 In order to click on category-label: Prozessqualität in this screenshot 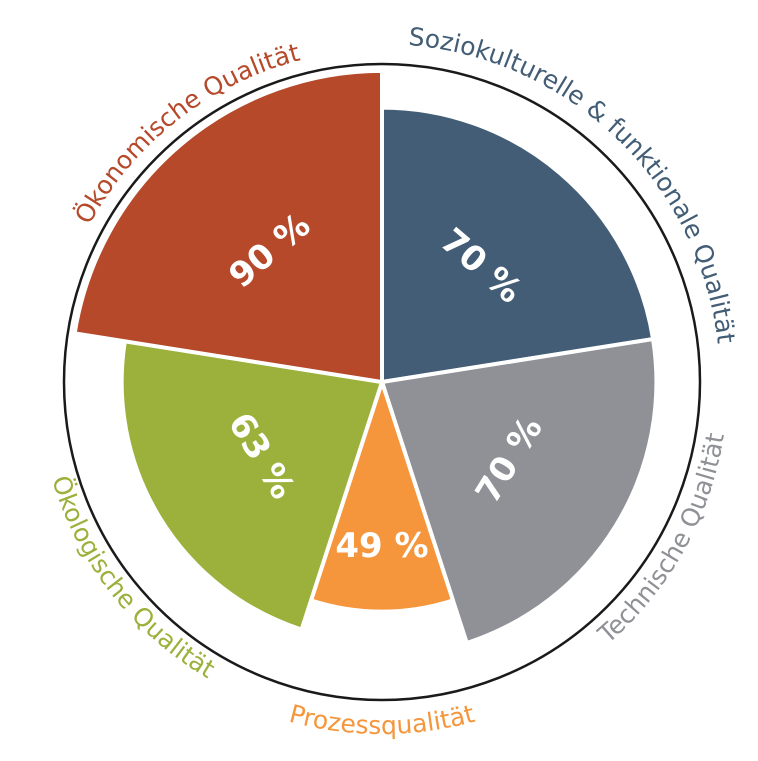, I will do `click(382, 719)`.